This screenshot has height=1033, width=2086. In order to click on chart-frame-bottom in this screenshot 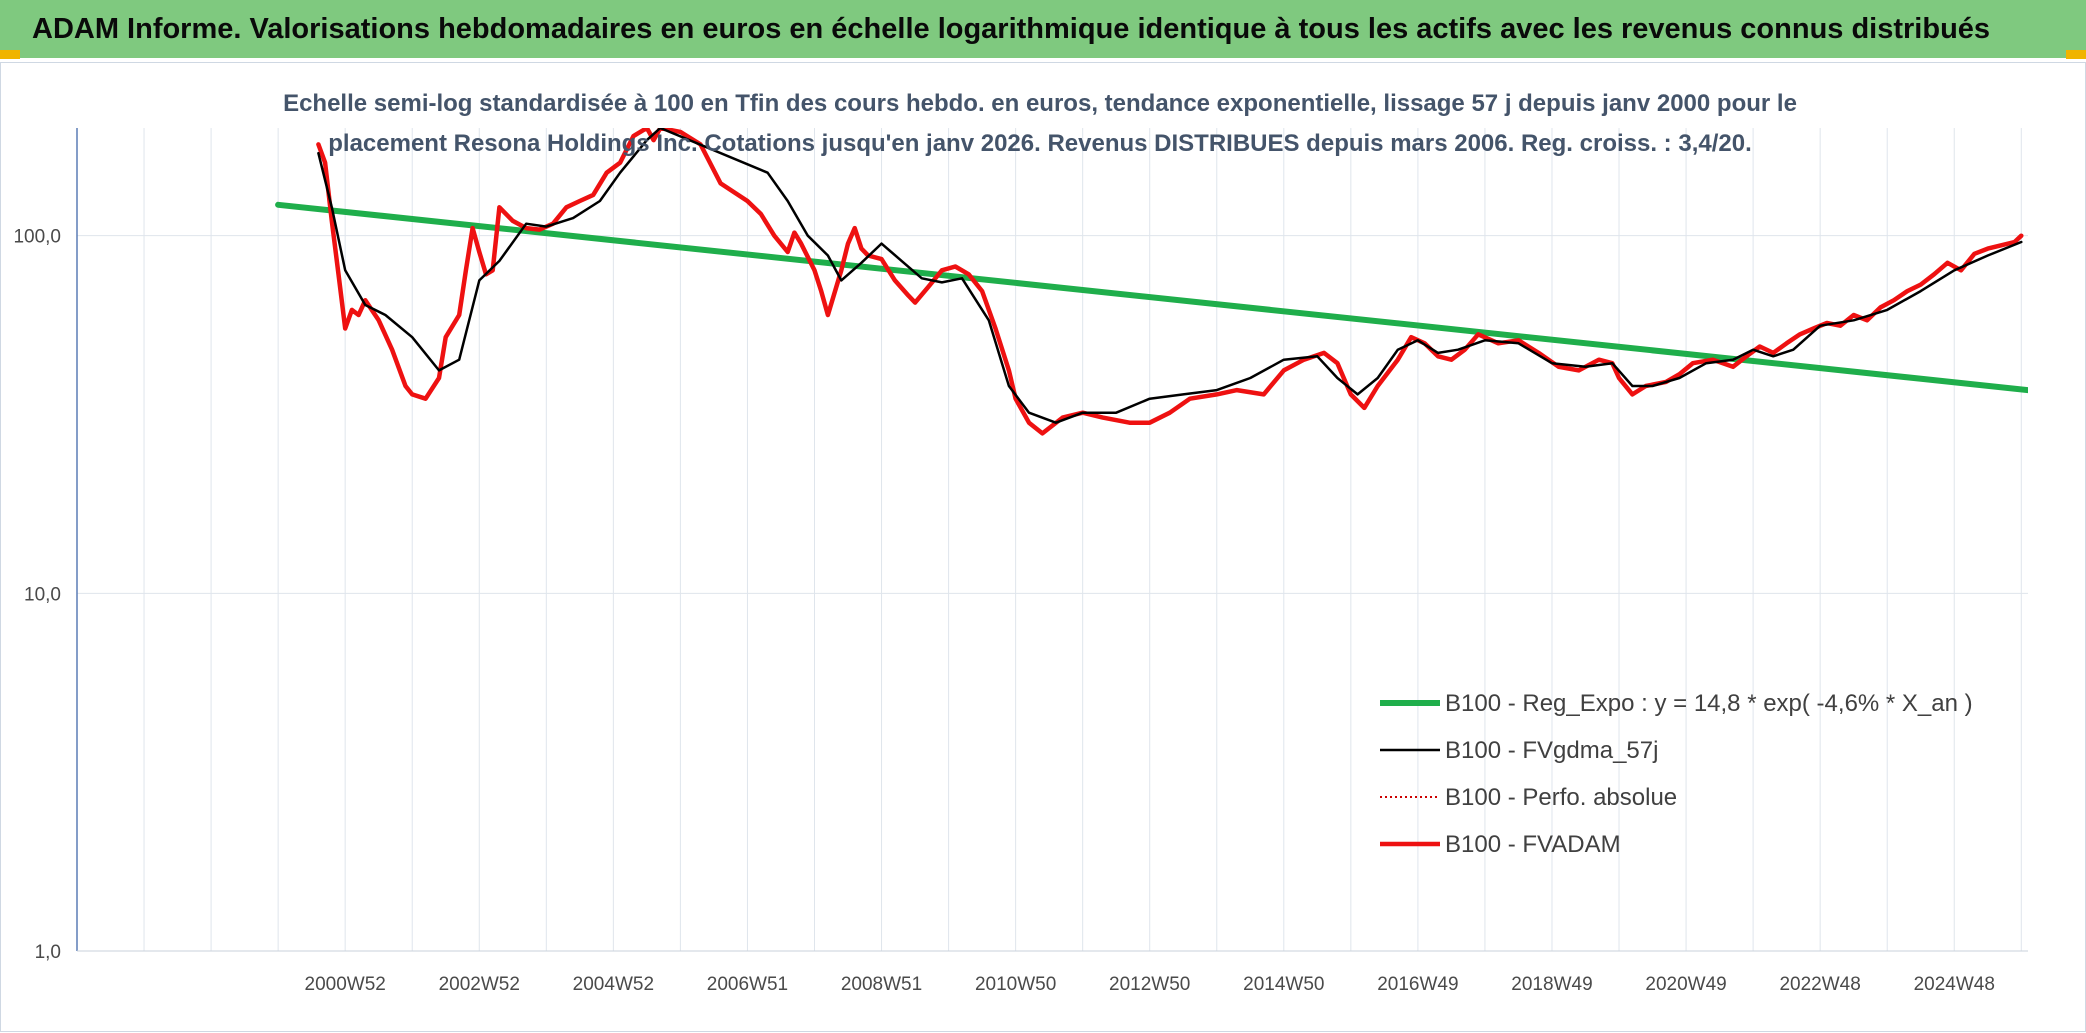, I will do `click(1043, 1031)`.